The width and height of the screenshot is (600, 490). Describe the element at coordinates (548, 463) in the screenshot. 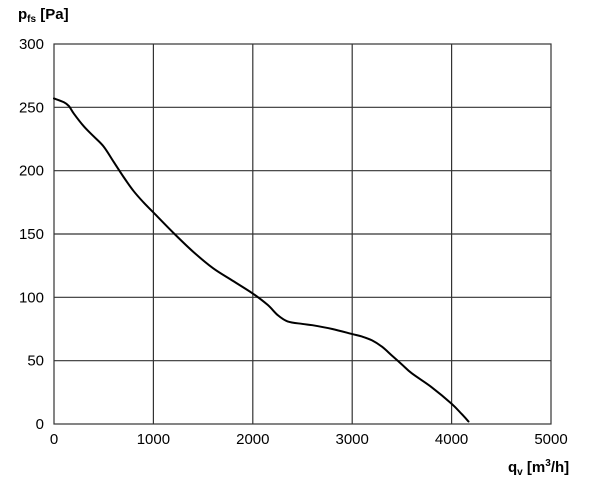

I see `x-axis-unit-sup: 3` at that location.